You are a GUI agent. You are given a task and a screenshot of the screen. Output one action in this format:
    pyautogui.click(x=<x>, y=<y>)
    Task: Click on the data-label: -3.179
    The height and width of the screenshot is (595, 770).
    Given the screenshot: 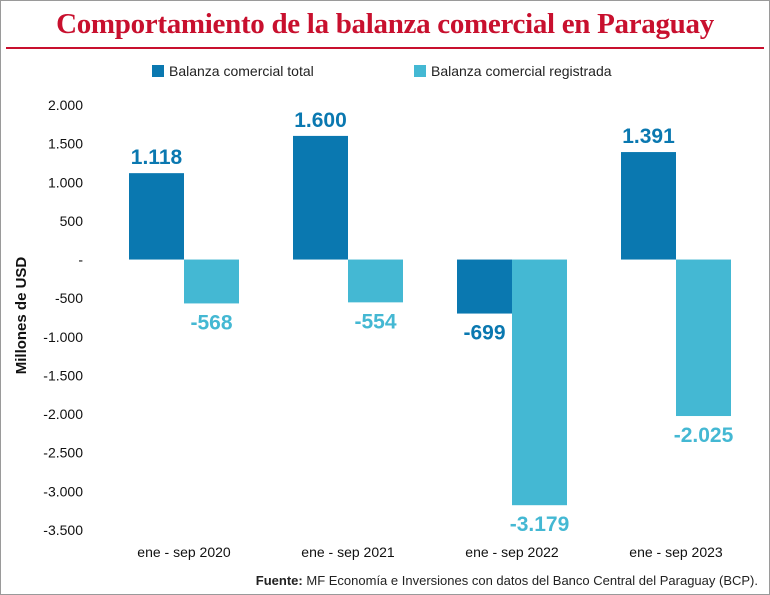 What is the action you would take?
    pyautogui.click(x=540, y=524)
    